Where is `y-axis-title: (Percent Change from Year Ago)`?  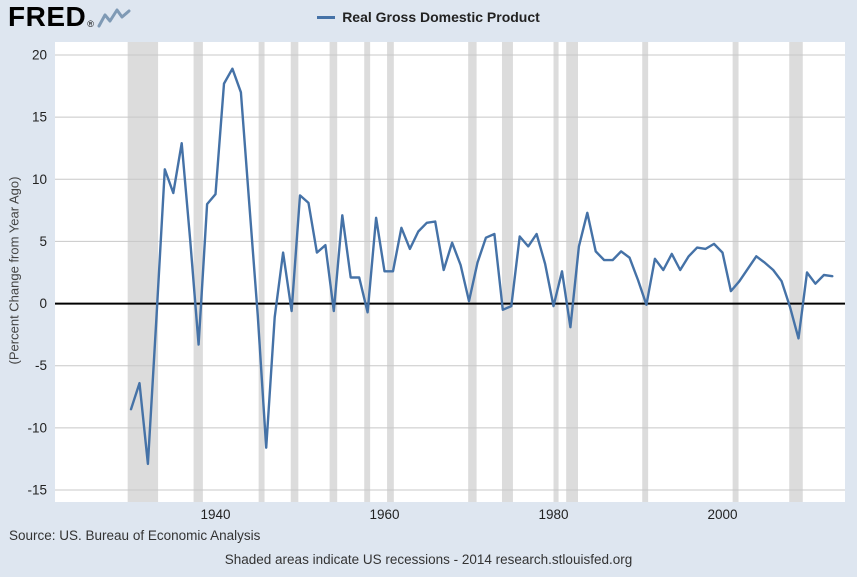
y-axis-title: (Percent Change from Year Ago) is located at coordinates (14, 270).